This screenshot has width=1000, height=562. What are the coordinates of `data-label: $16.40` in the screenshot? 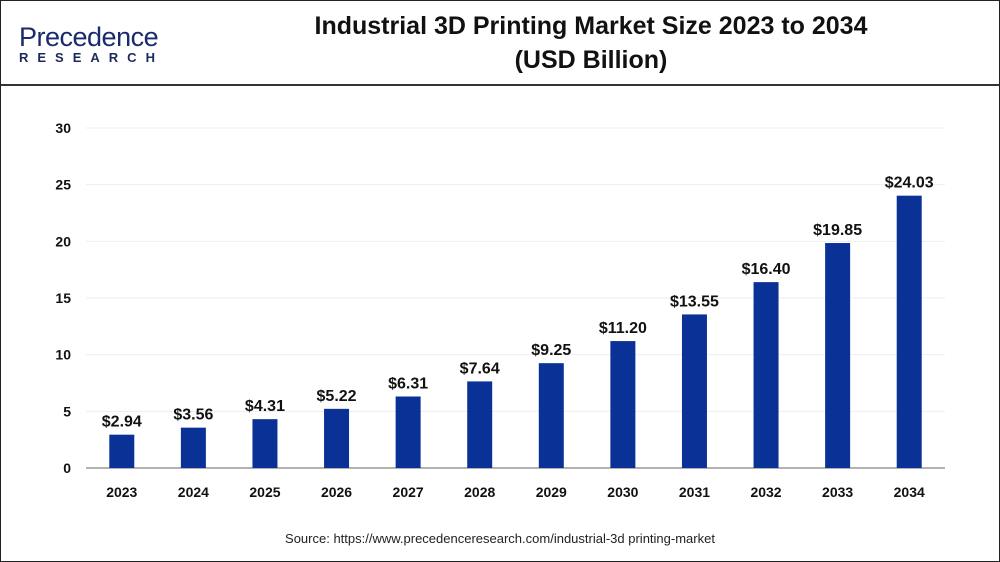 It's located at (766, 269).